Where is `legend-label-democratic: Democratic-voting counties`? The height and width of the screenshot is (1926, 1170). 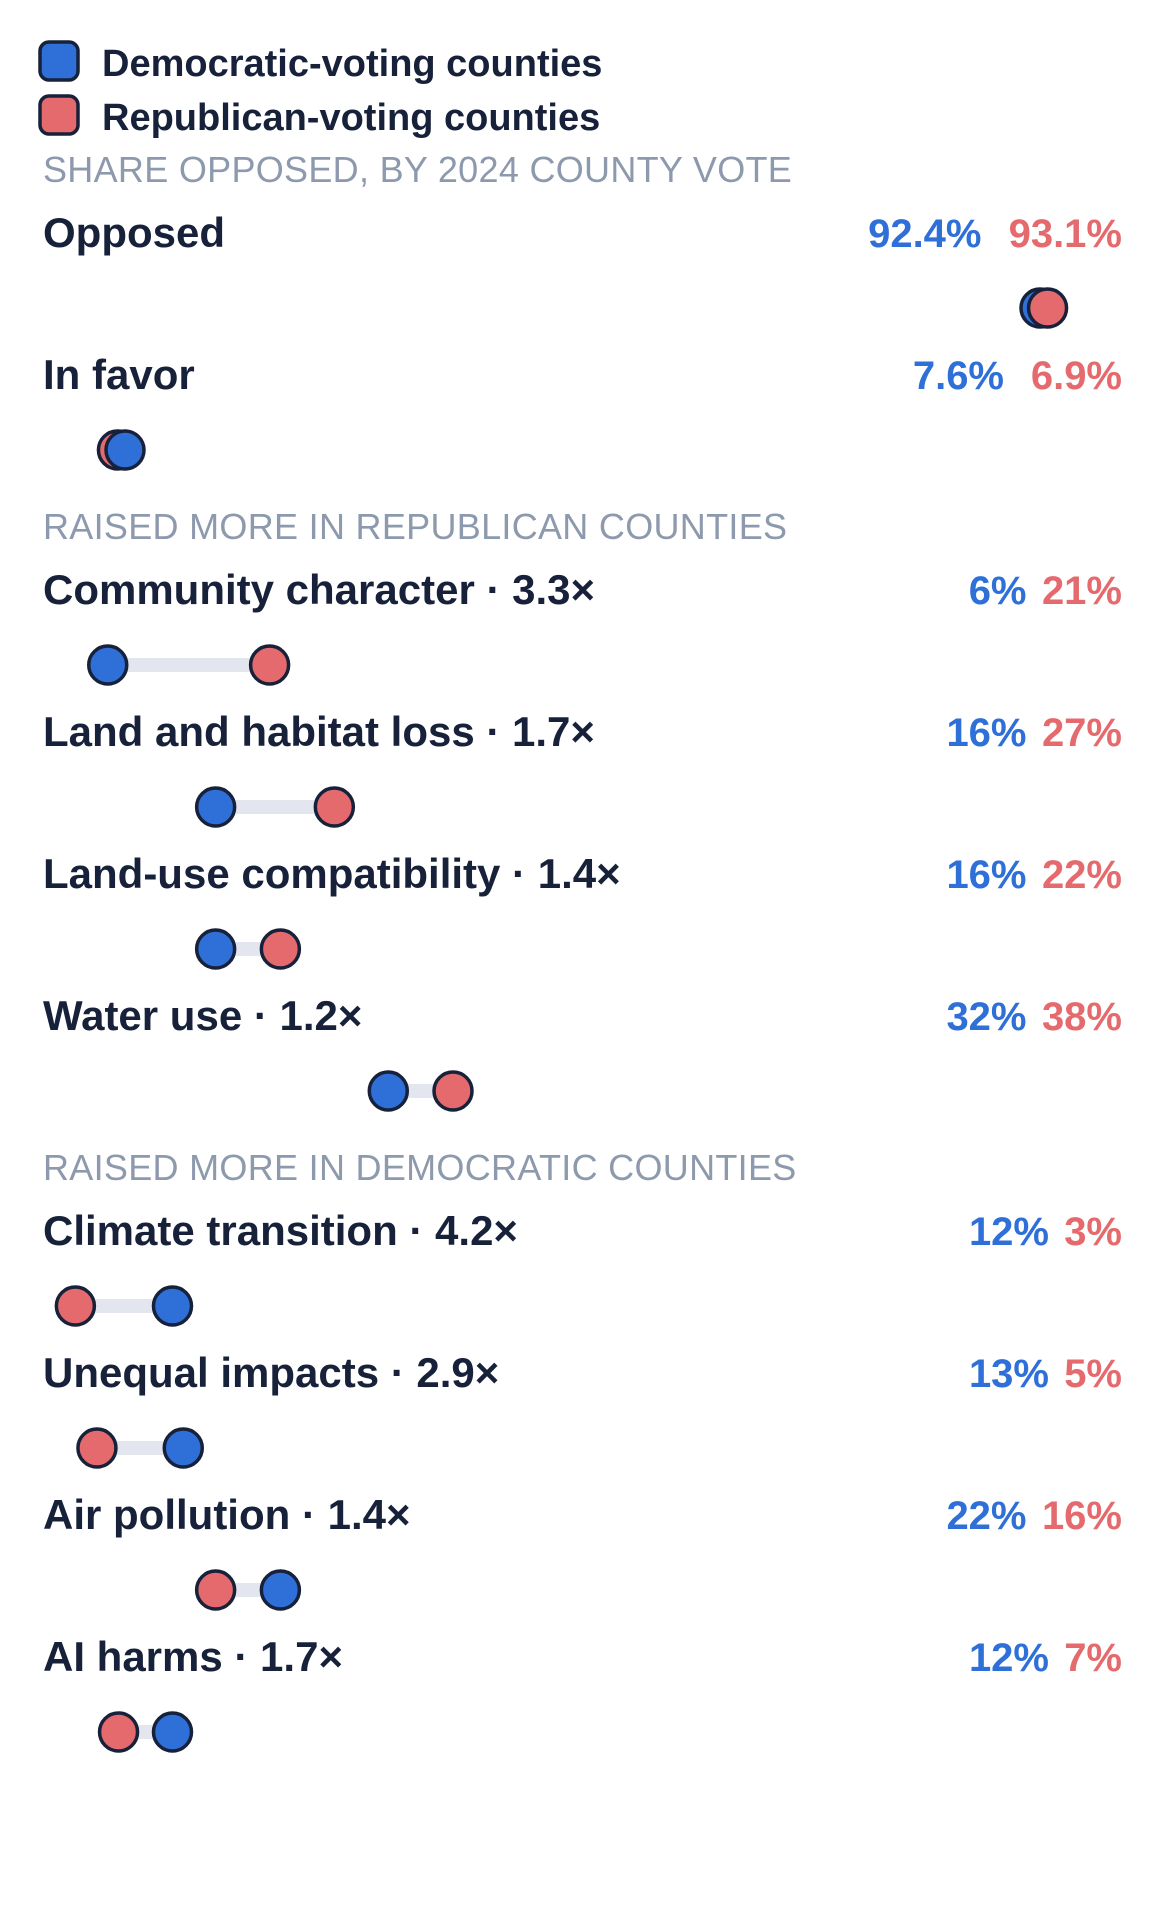 legend-label-democratic: Democratic-voting counties is located at coordinates (352, 64).